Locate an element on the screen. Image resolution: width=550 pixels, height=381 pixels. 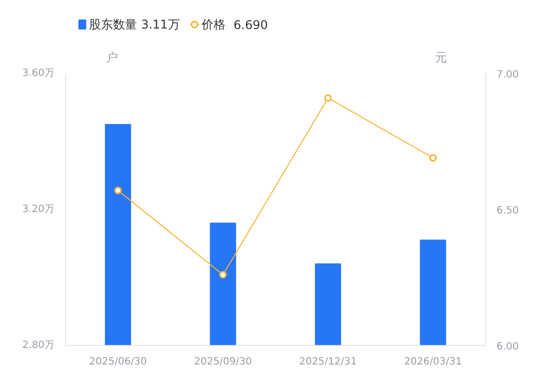
y-tick-label: 3.20万 is located at coordinates (38, 209).